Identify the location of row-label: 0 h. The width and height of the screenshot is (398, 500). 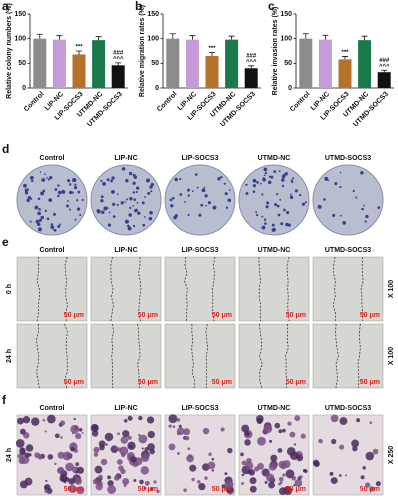
(9, 289).